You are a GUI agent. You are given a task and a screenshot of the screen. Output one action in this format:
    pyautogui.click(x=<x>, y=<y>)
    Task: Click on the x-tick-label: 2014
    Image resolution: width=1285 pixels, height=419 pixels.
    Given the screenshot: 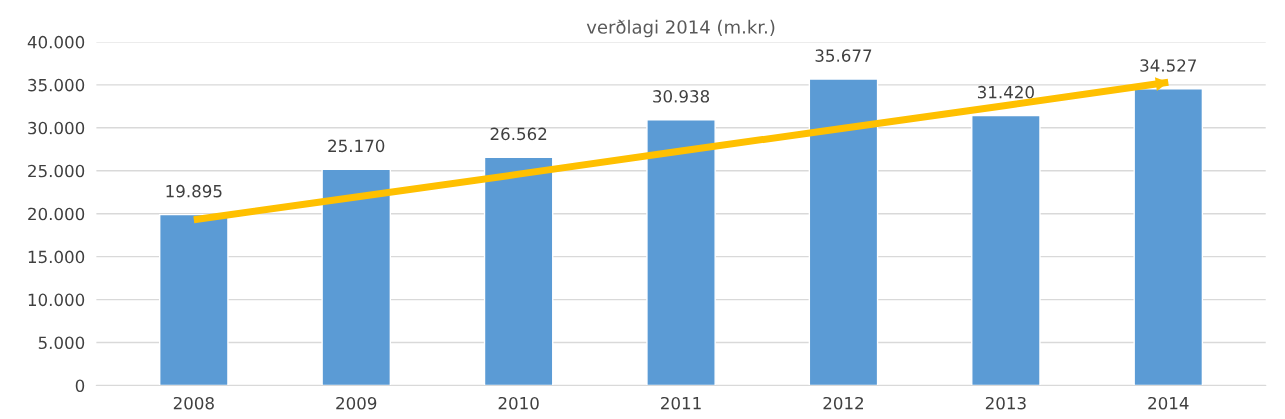 What is the action you would take?
    pyautogui.click(x=1168, y=403)
    